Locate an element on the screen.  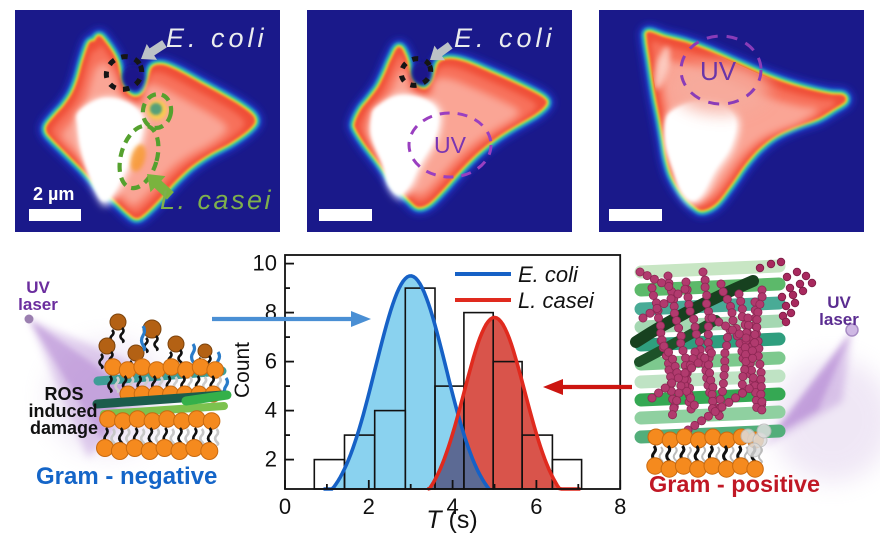
svg-text: ROS is located at coordinates (63, 394).